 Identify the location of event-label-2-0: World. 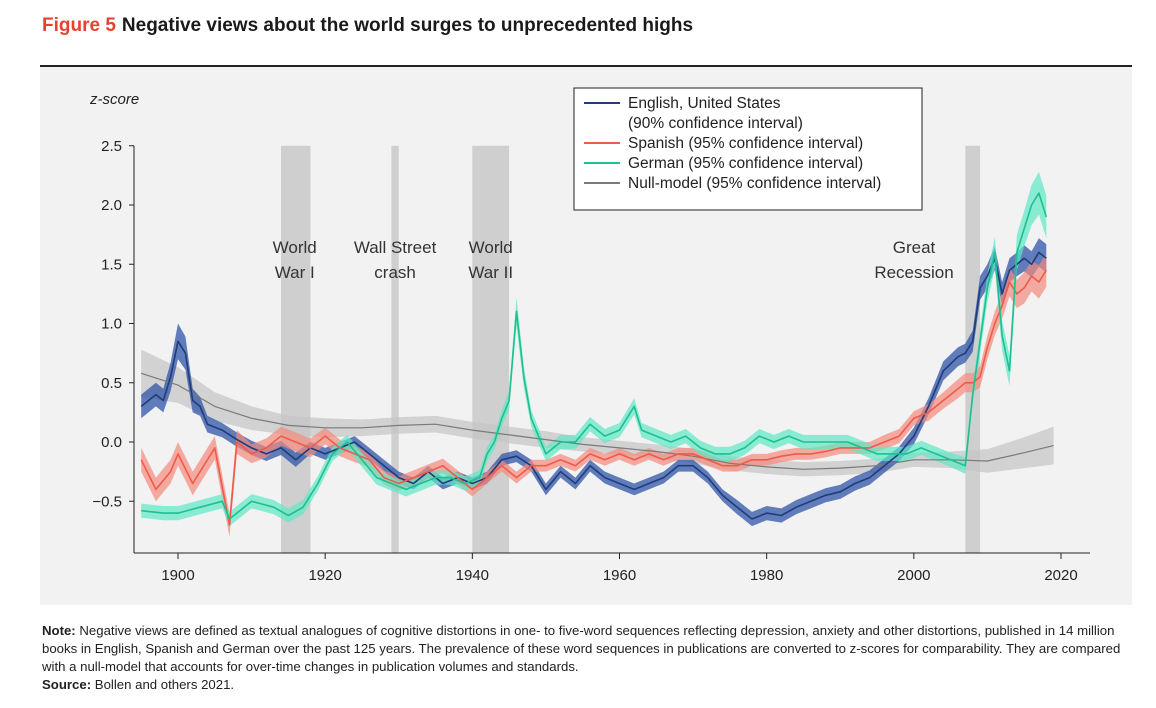
(491, 247).